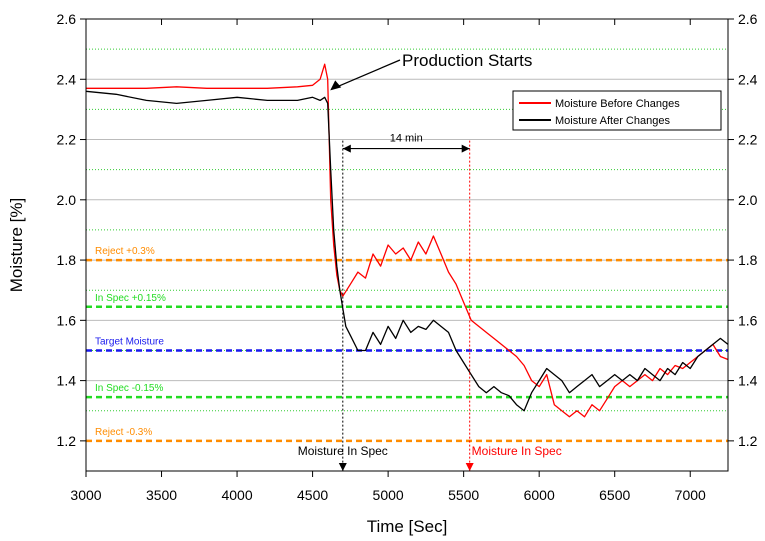 This screenshot has height=541, width=765. I want to click on x-tick-label: 7000, so click(690, 495).